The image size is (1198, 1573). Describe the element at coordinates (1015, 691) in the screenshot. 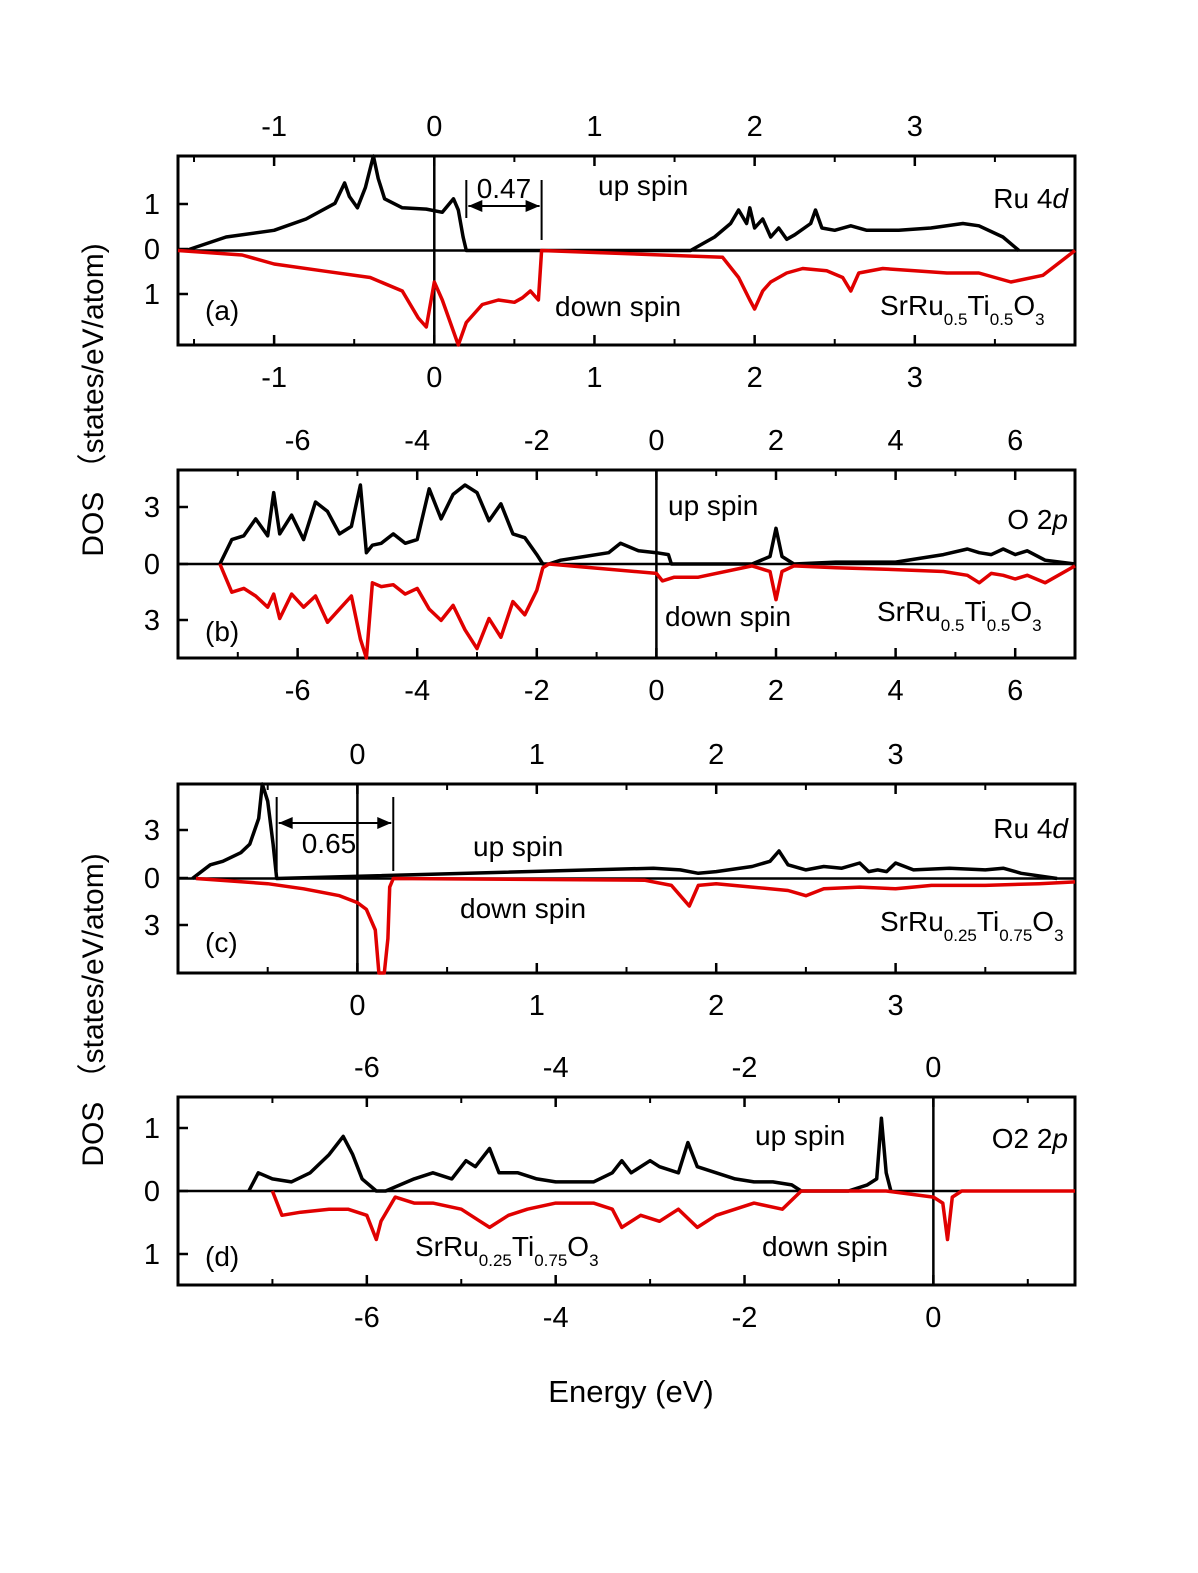

I see `x-tick-label-bottom: 6` at that location.